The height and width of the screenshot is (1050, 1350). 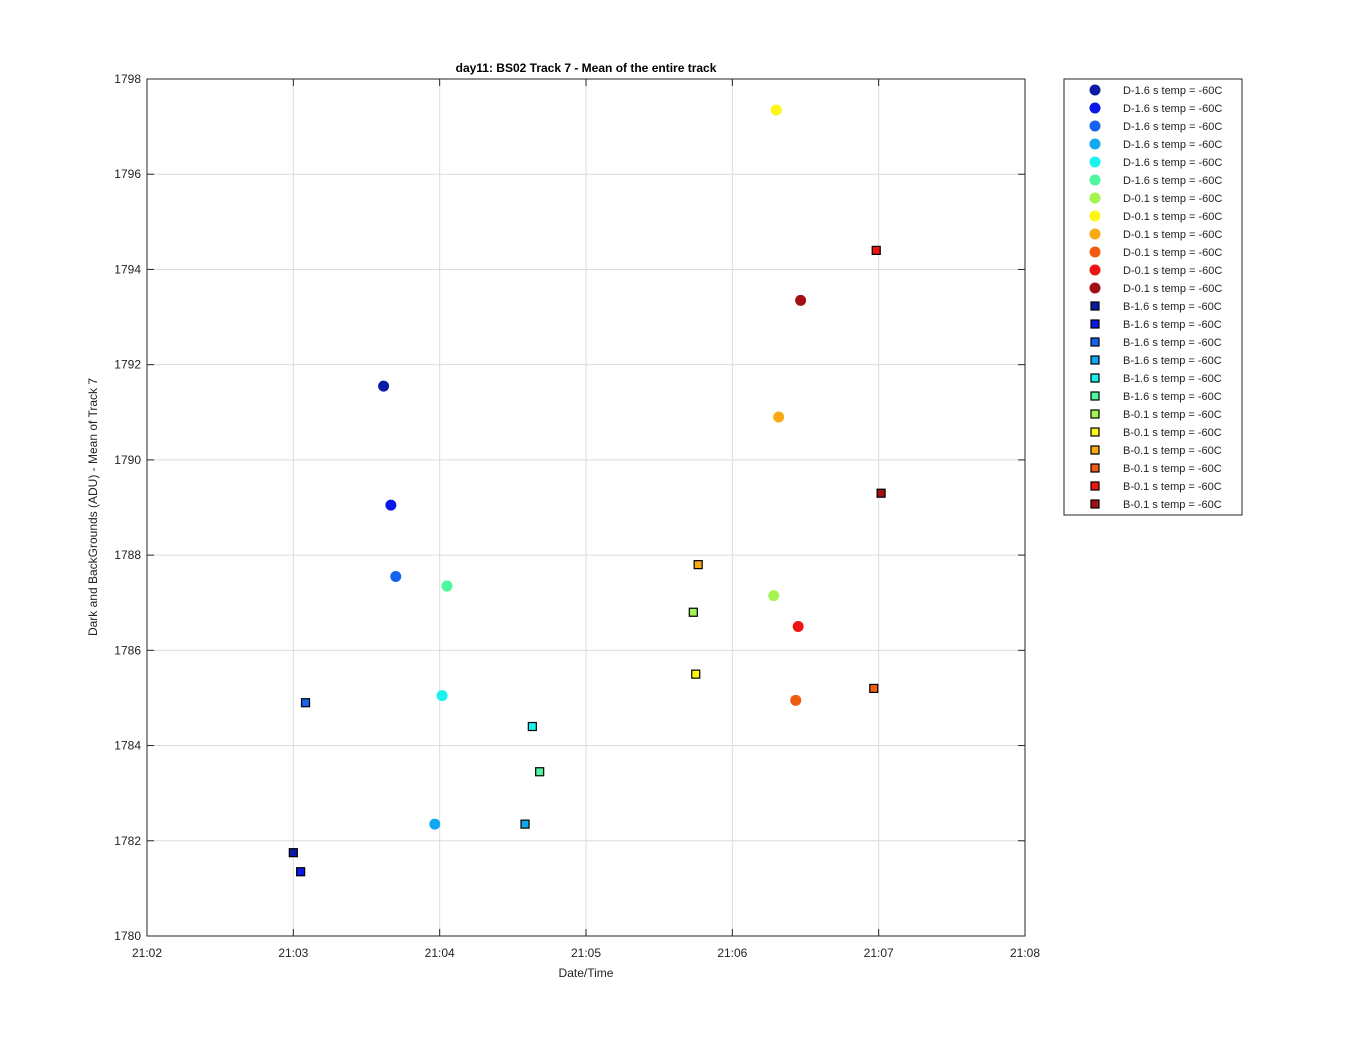 I want to click on x-tick-label: 21:02, so click(x=147, y=953).